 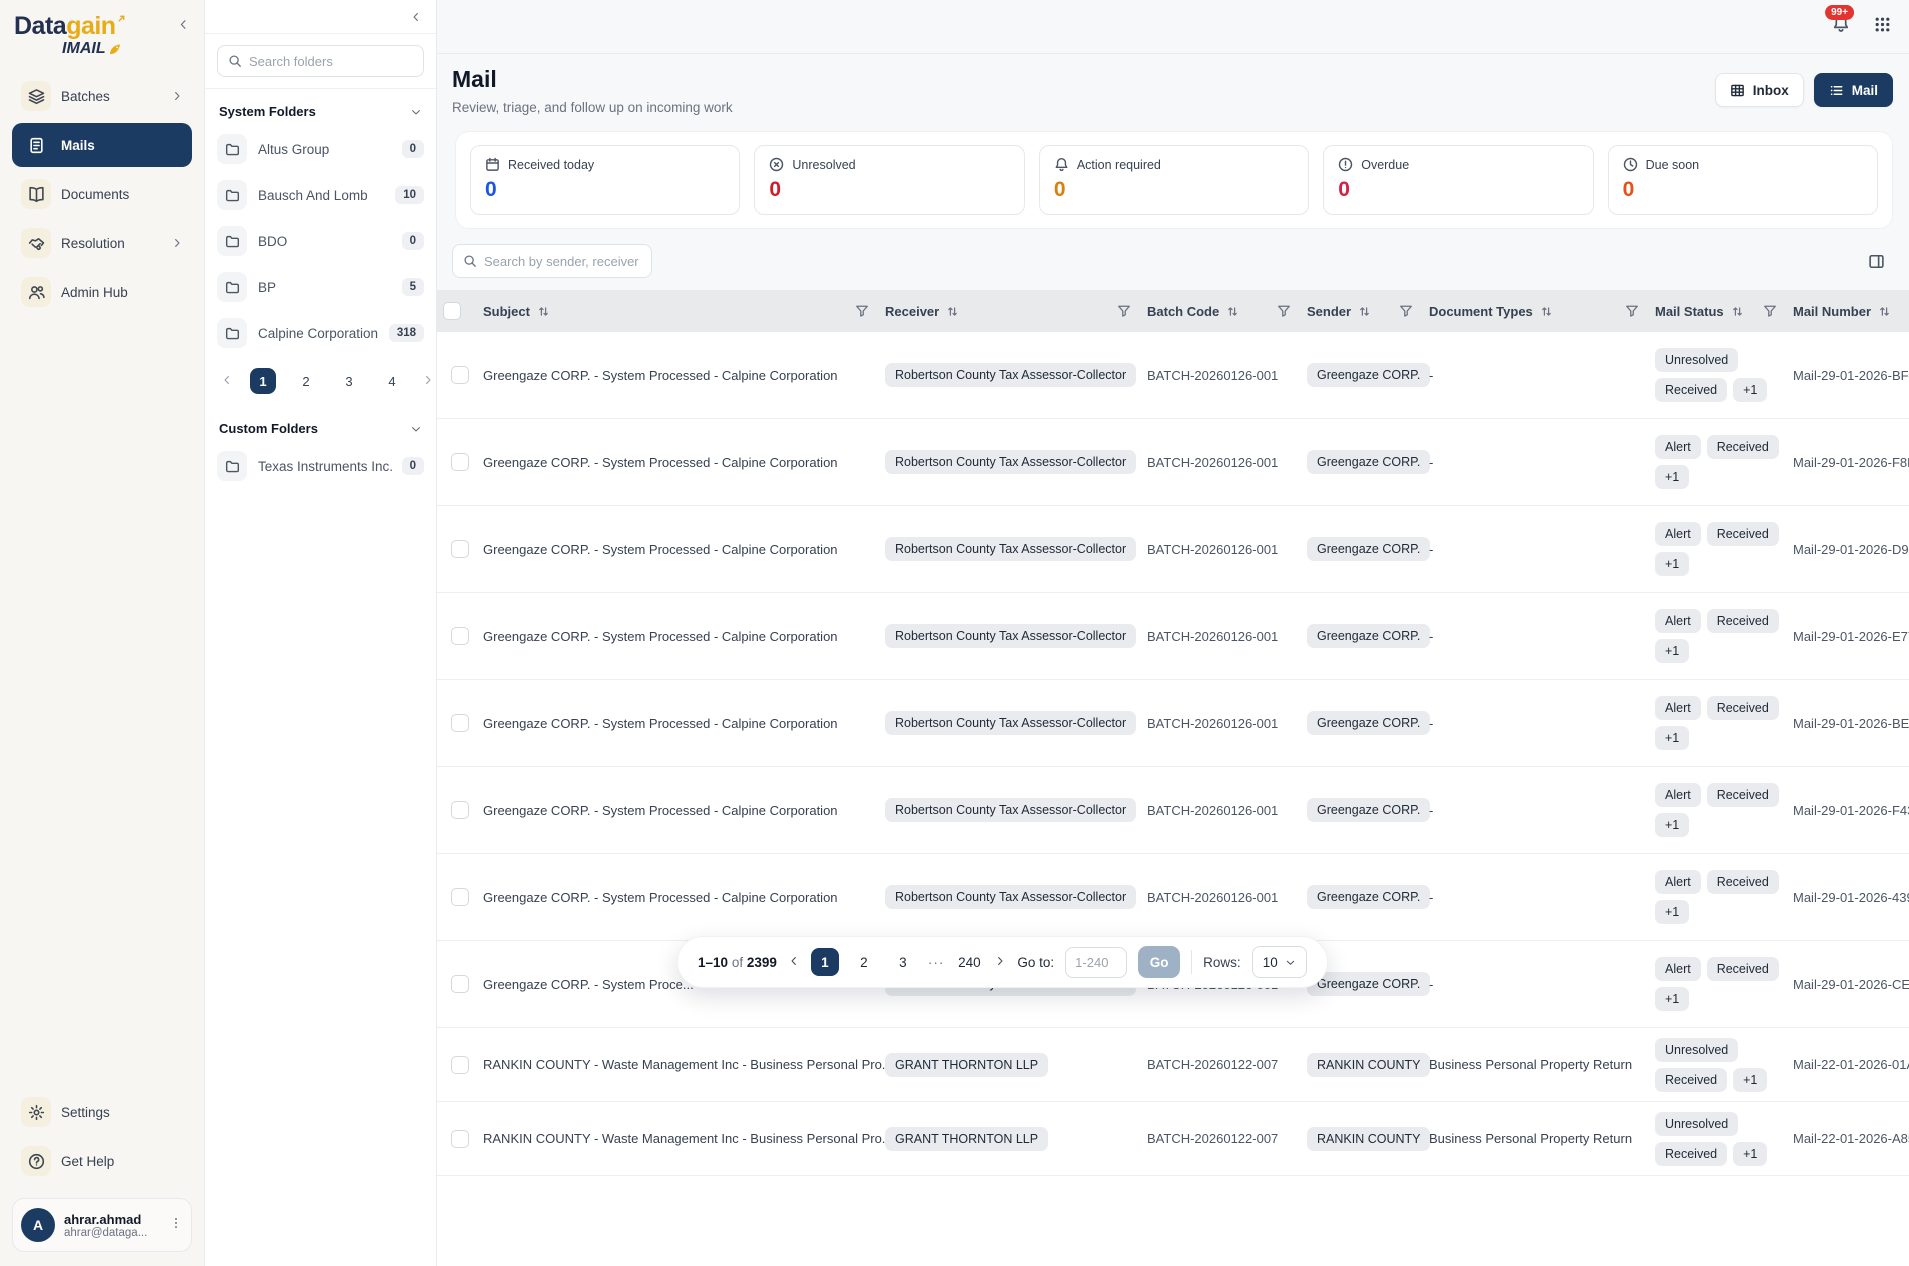 What do you see at coordinates (416, 429) in the screenshot?
I see `chevron-down-icon` at bounding box center [416, 429].